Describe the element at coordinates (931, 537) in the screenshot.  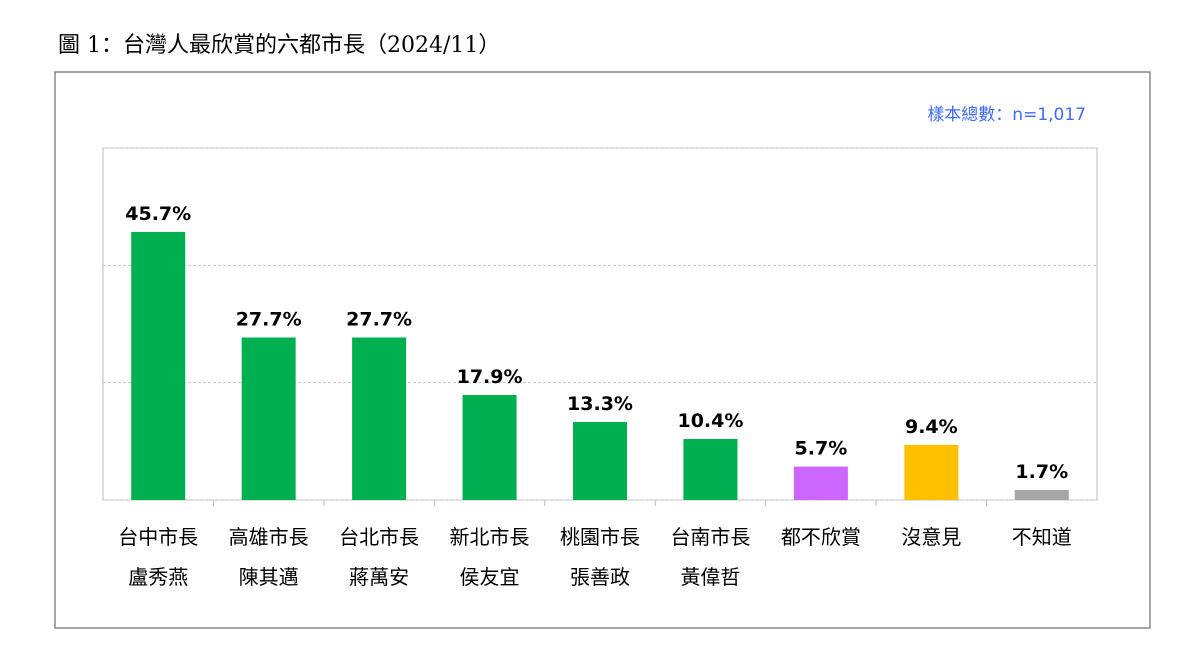
I see `x-tick-label: 沒意見` at that location.